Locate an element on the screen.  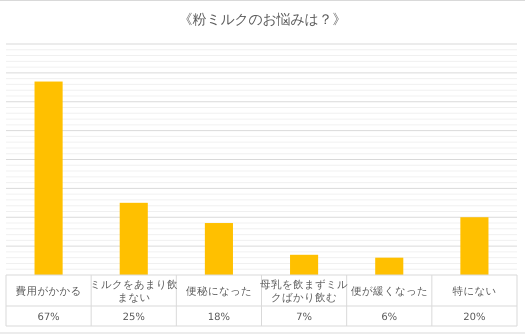
x-tick-label: ミルクをあまり飲まない is located at coordinates (134, 291).